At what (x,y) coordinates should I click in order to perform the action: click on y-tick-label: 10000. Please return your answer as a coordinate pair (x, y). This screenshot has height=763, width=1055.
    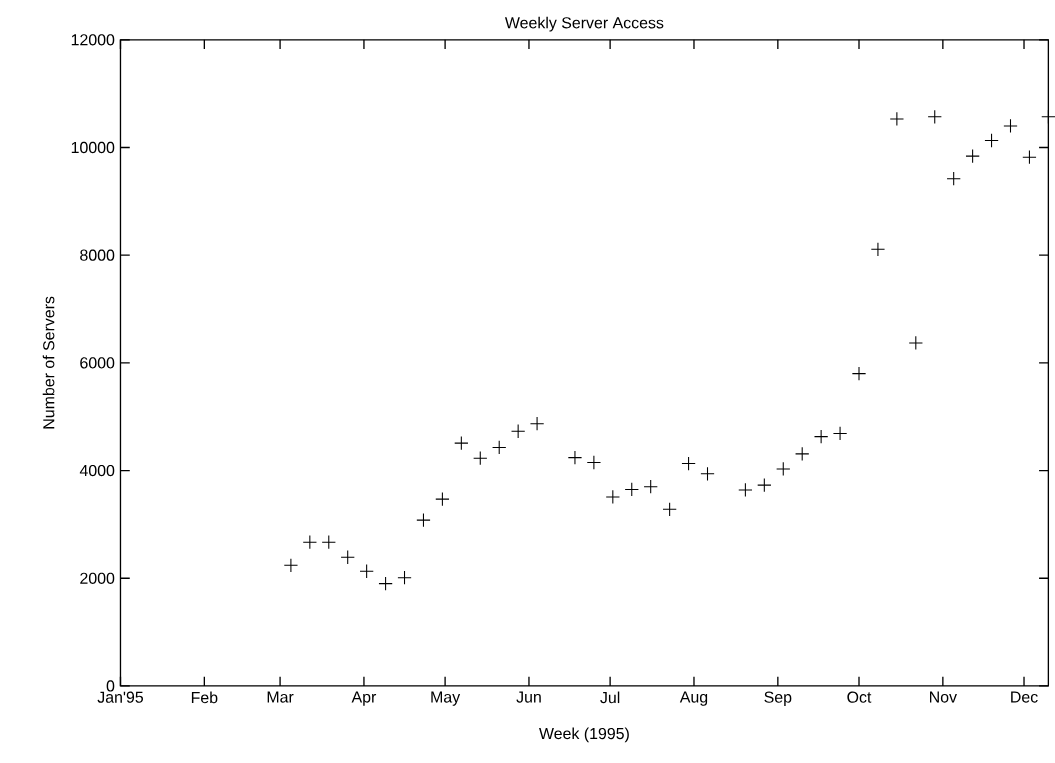
    Looking at the image, I should click on (93, 148).